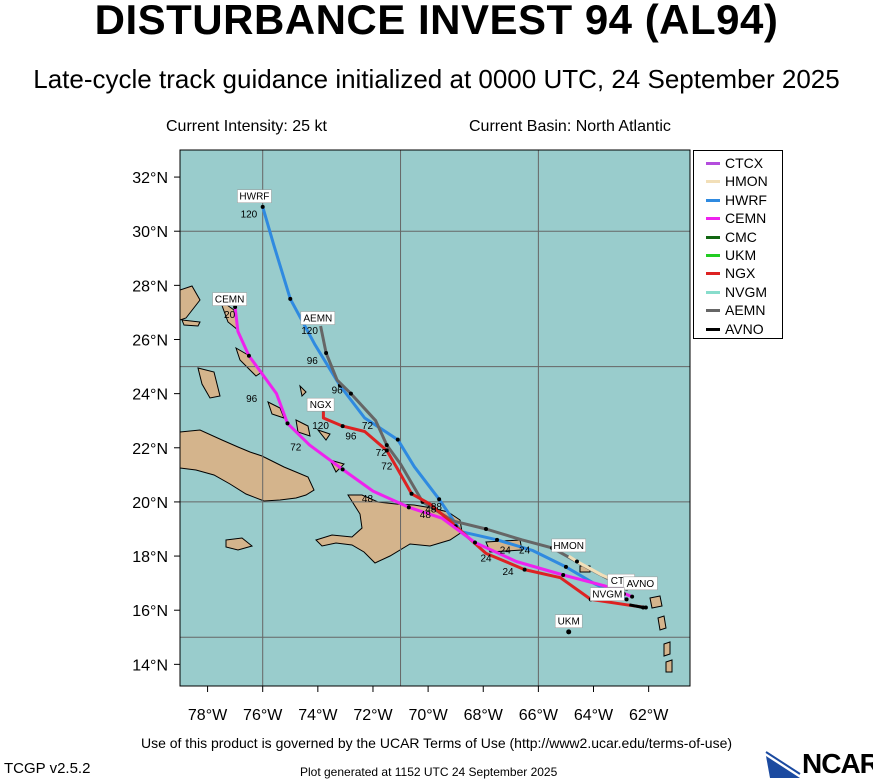  What do you see at coordinates (746, 218) in the screenshot?
I see `legend-label: CEMN` at bounding box center [746, 218].